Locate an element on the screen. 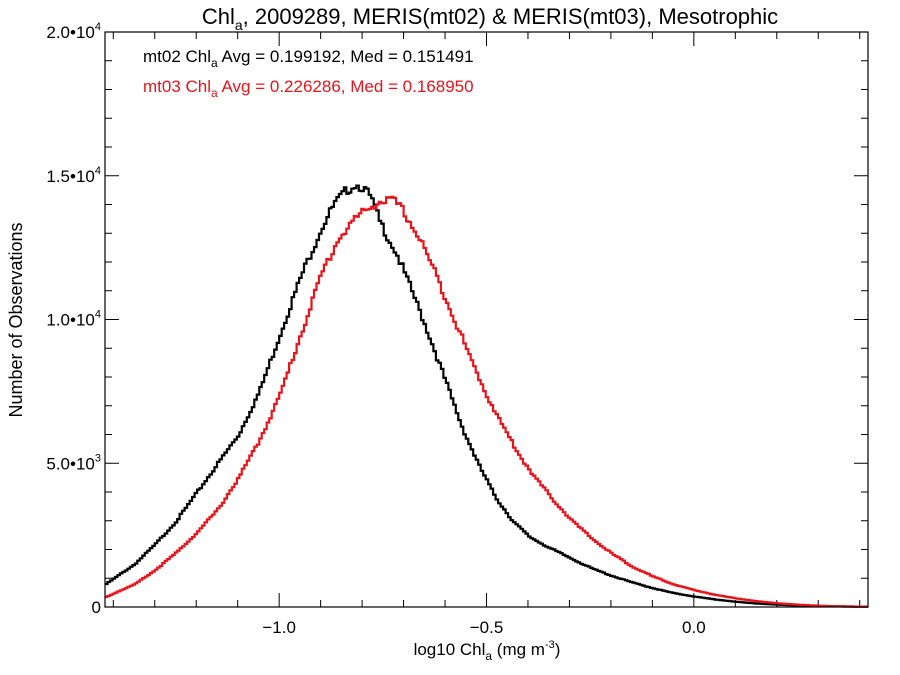  x-tick-label: −1.0 is located at coordinates (279, 627).